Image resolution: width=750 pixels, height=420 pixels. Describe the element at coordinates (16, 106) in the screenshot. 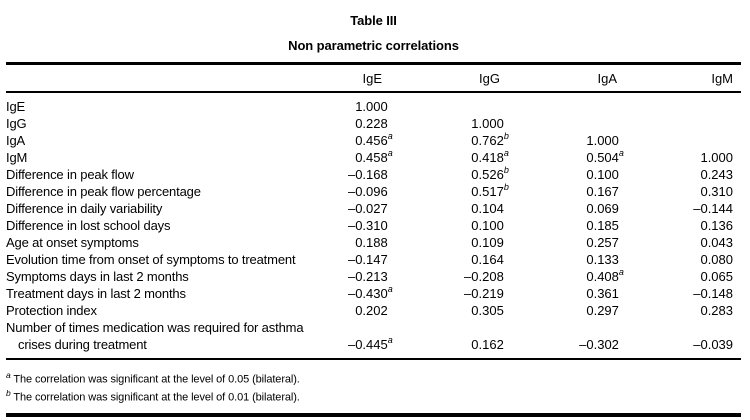

I see `row-label: IgE` at that location.